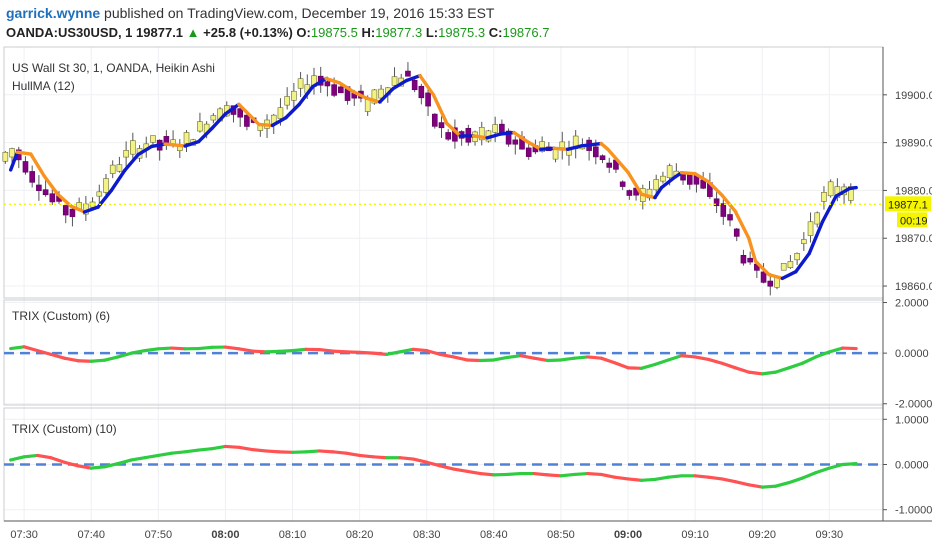 This screenshot has width=932, height=555. Describe the element at coordinates (494, 535) in the screenshot. I see `time-tick-label: 08:40` at that location.